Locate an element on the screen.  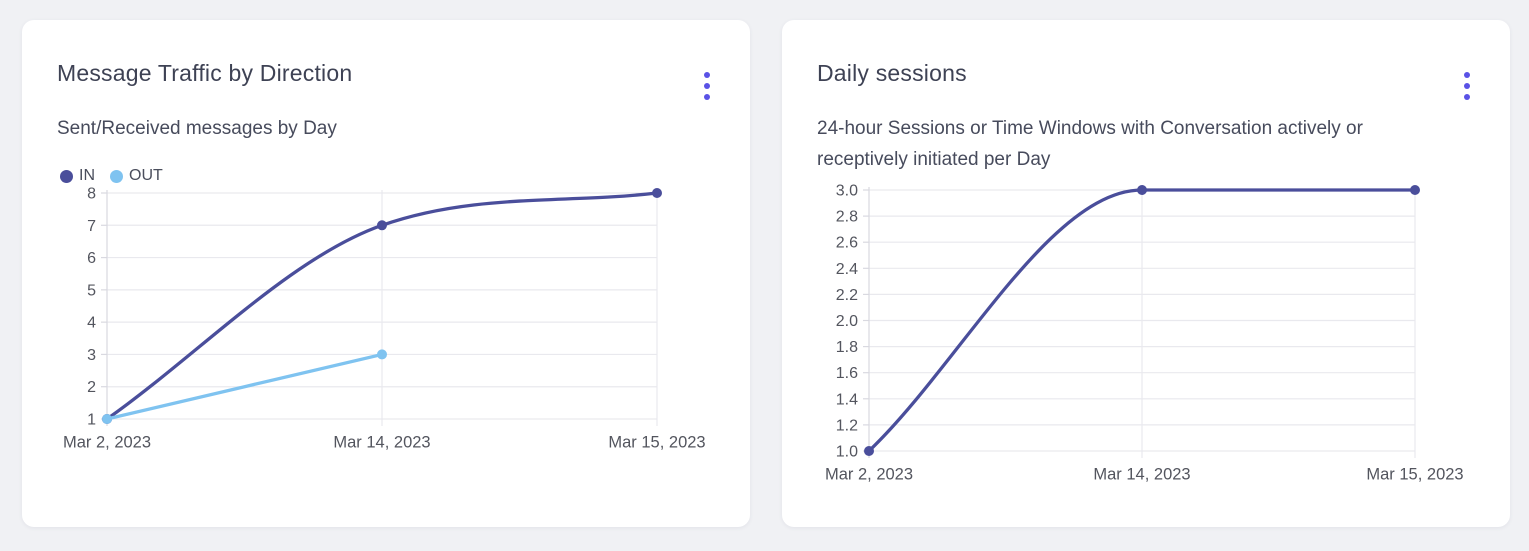
card-subtitle: Sent/Received messages by Day is located at coordinates (197, 128).